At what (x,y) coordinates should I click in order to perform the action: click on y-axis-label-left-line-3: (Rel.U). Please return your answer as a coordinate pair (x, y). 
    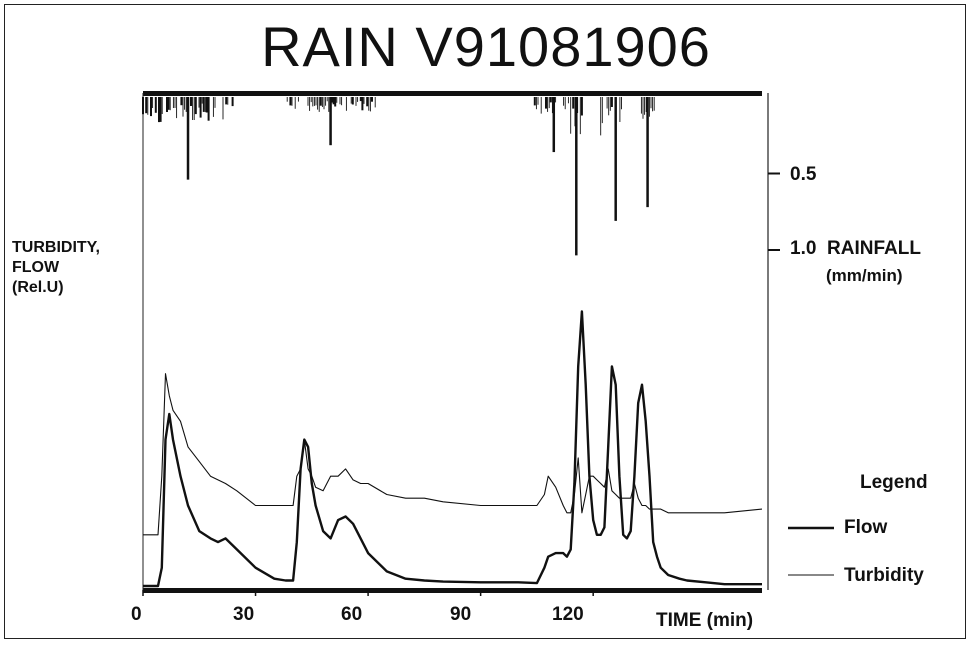
    Looking at the image, I should click on (38, 287).